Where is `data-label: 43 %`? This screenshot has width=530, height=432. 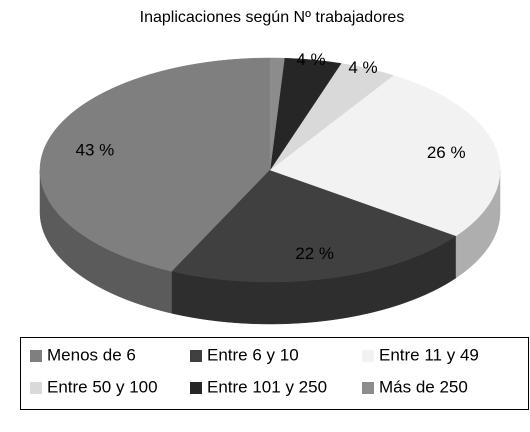 data-label: 43 % is located at coordinates (95, 149).